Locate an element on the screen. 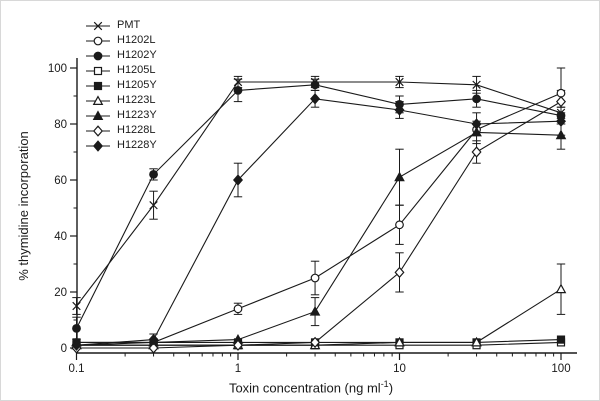 The width and height of the screenshot is (600, 401). legend-marker-diamond-open-icon is located at coordinates (98, 130).